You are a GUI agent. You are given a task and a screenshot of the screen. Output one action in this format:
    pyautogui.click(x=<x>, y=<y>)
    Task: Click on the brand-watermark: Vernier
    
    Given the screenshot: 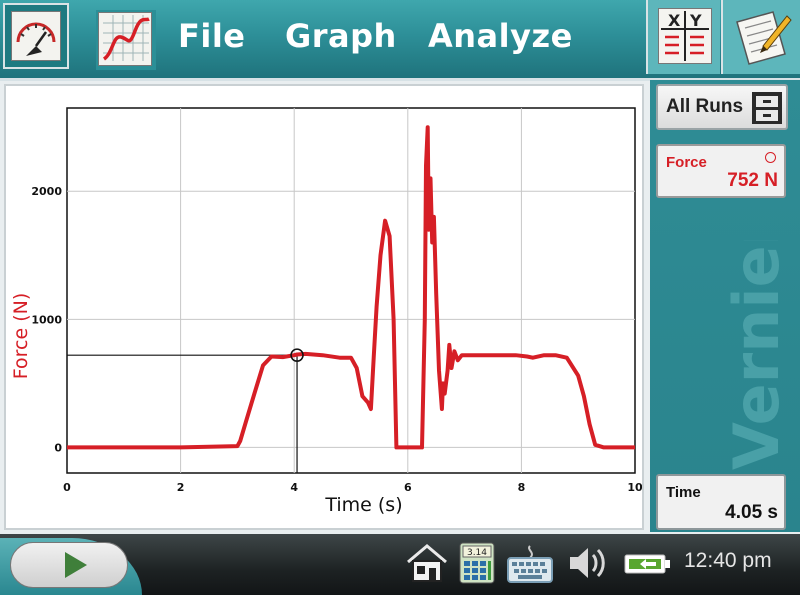 What is the action you would take?
    pyautogui.click(x=757, y=355)
    